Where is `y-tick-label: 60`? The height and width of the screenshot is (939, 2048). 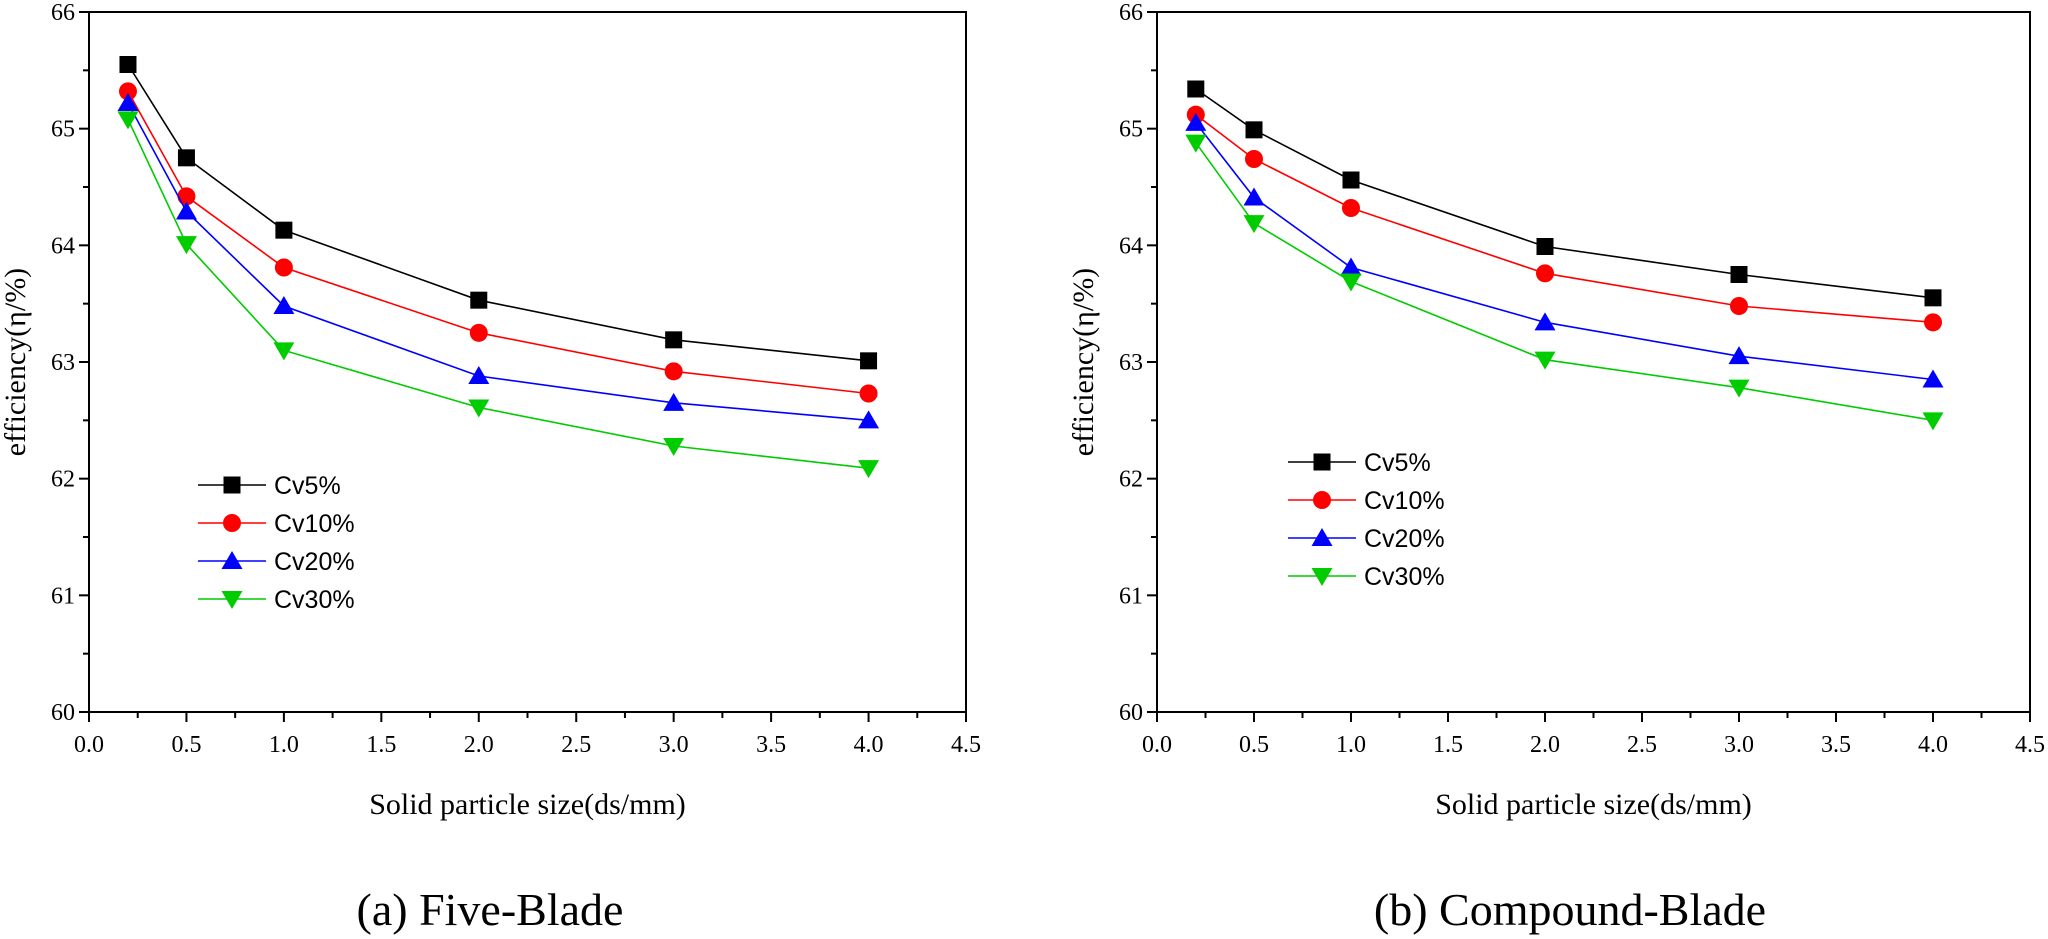 y-tick-label: 60 is located at coordinates (1131, 713).